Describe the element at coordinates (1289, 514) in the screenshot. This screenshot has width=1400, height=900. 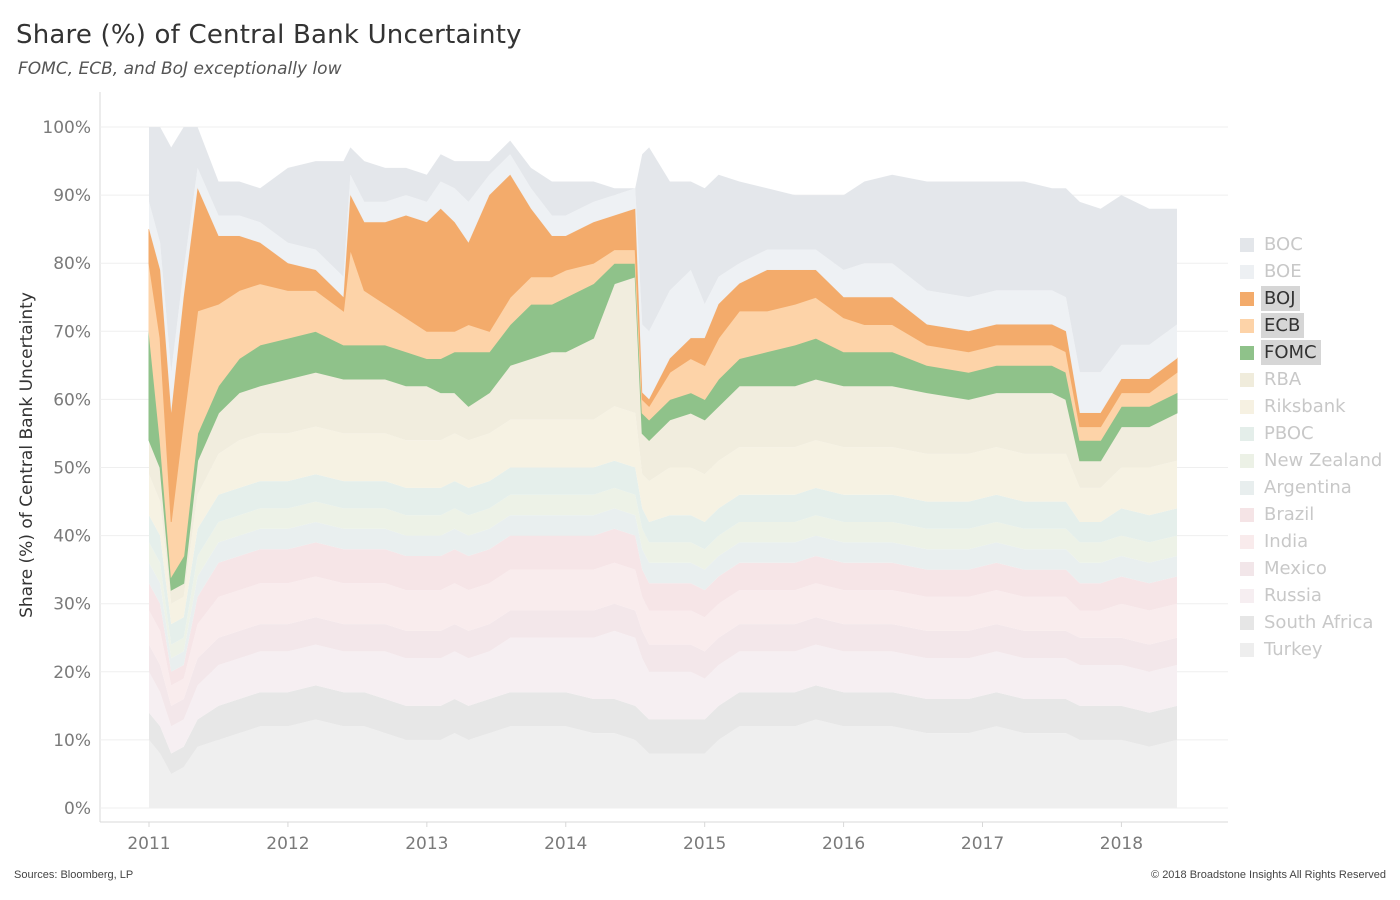
I see `legend-label: Brazil` at that location.